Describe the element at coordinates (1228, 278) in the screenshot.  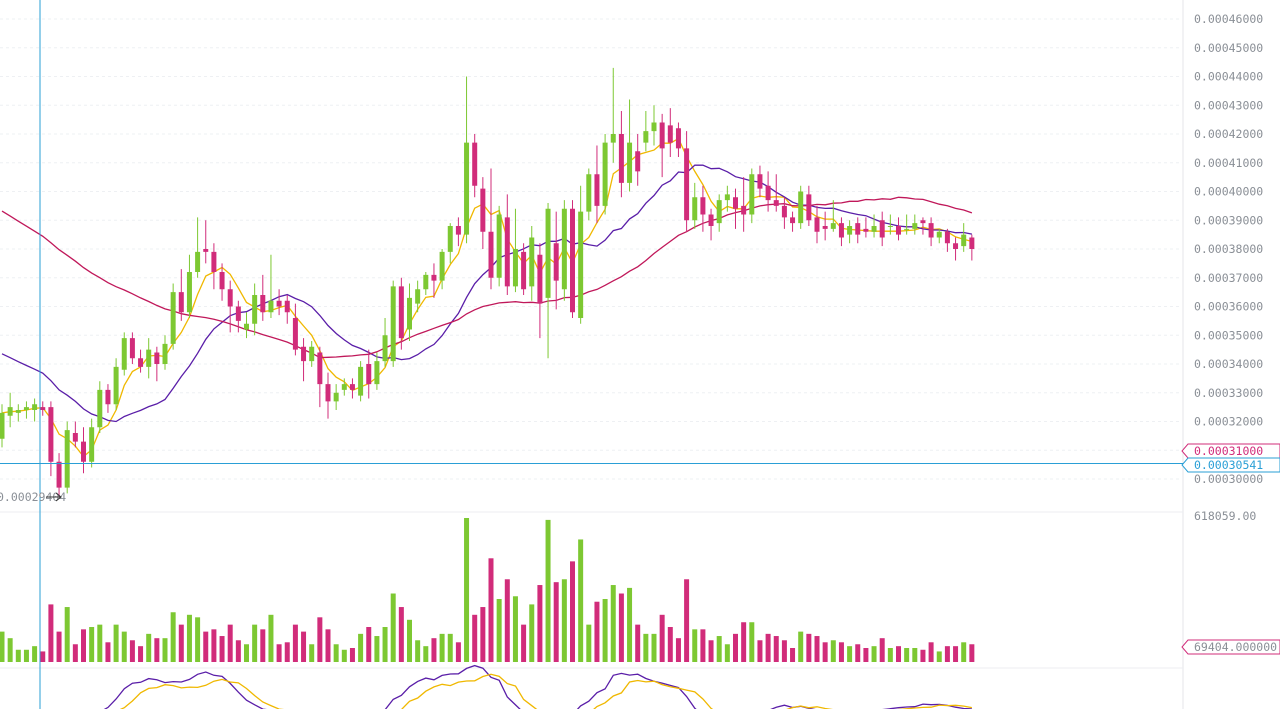
I see `price-tick-label: 0.00037000` at that location.